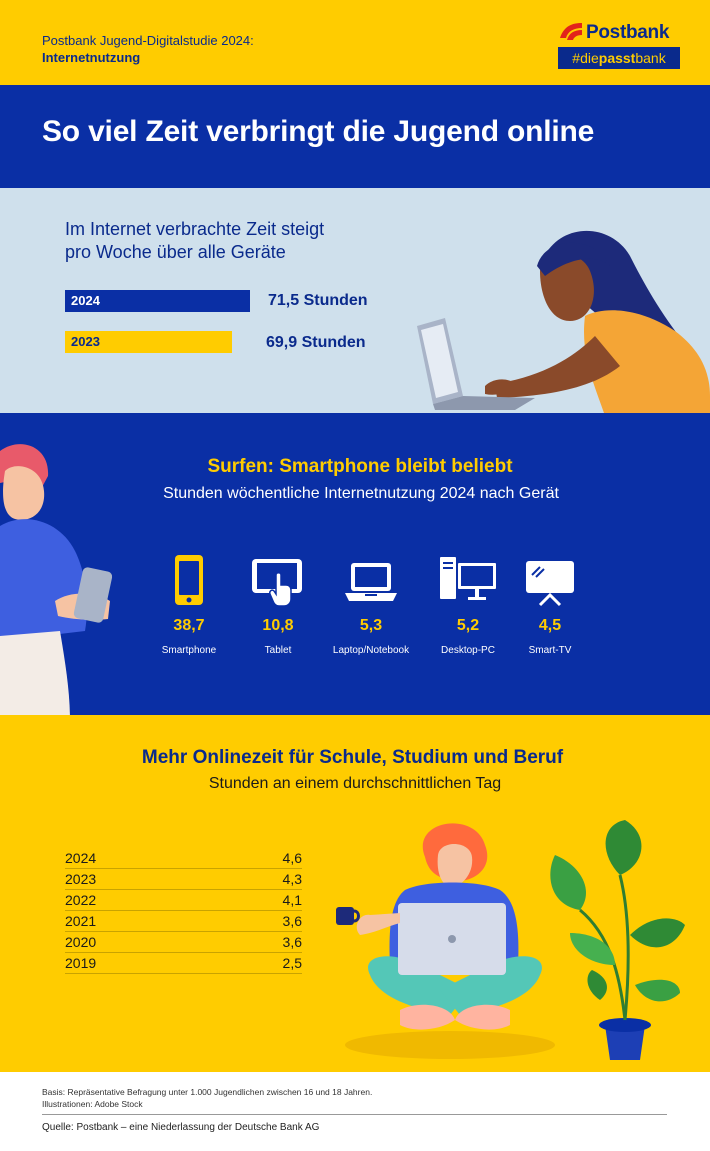  Describe the element at coordinates (292, 858) in the screenshot. I see `daily-value: 4,6` at that location.